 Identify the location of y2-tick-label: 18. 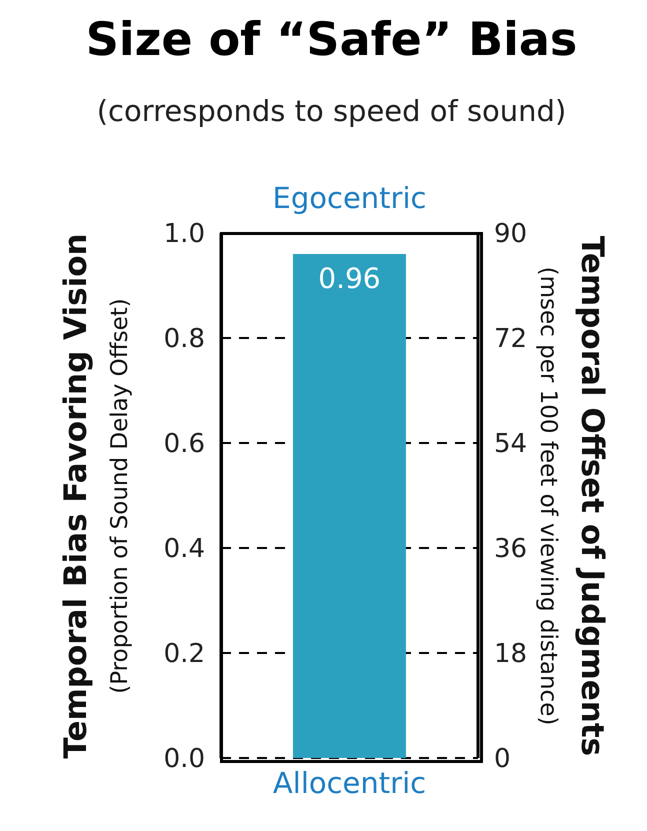
(511, 654).